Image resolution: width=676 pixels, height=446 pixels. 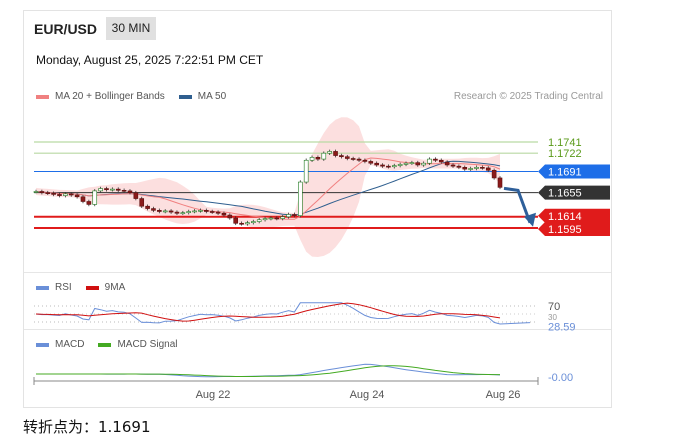 I want to click on macd-legend: MACD MACD Signal, so click(x=106, y=344).